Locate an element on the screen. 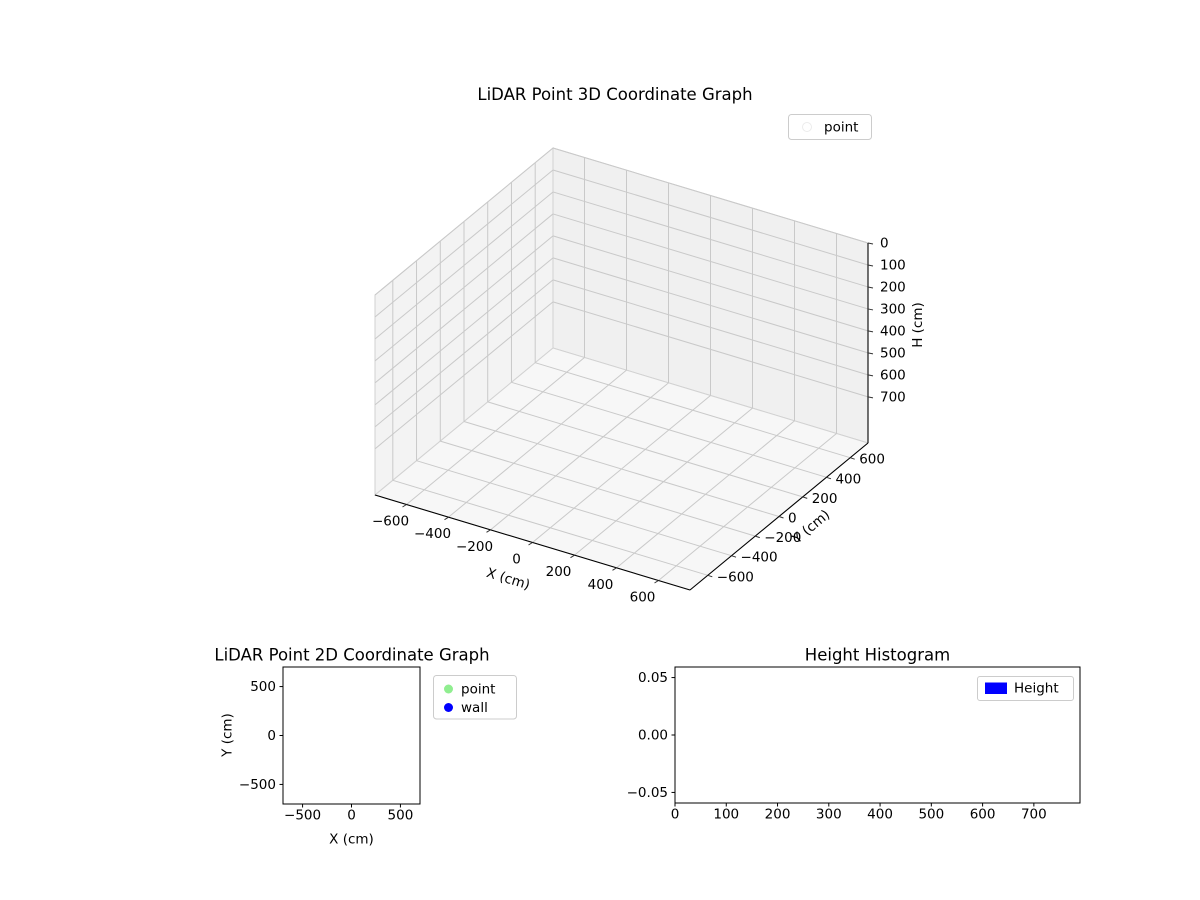 Image resolution: width=1200 pixels, height=900 pixels. legend-3d-frame is located at coordinates (830, 127).